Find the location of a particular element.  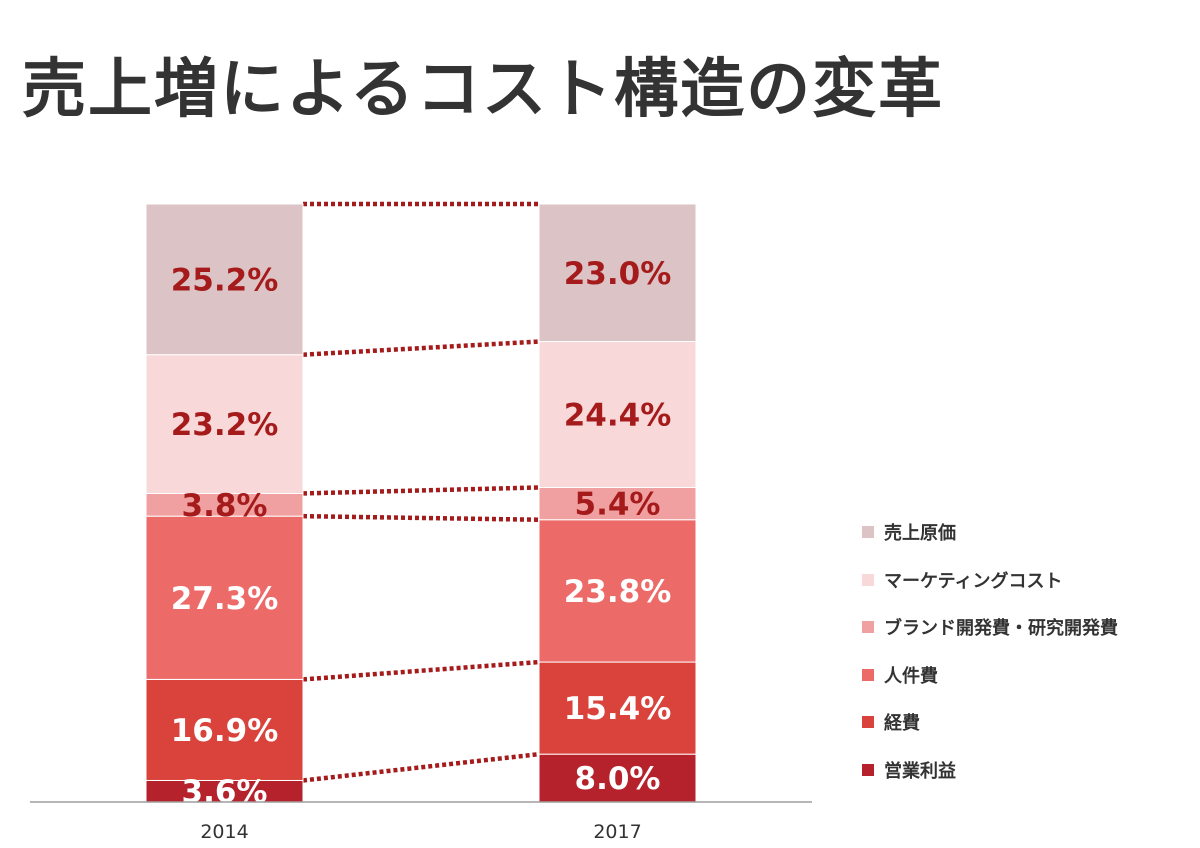

data-label-2014-series-2: 27.3% is located at coordinates (225, 599).